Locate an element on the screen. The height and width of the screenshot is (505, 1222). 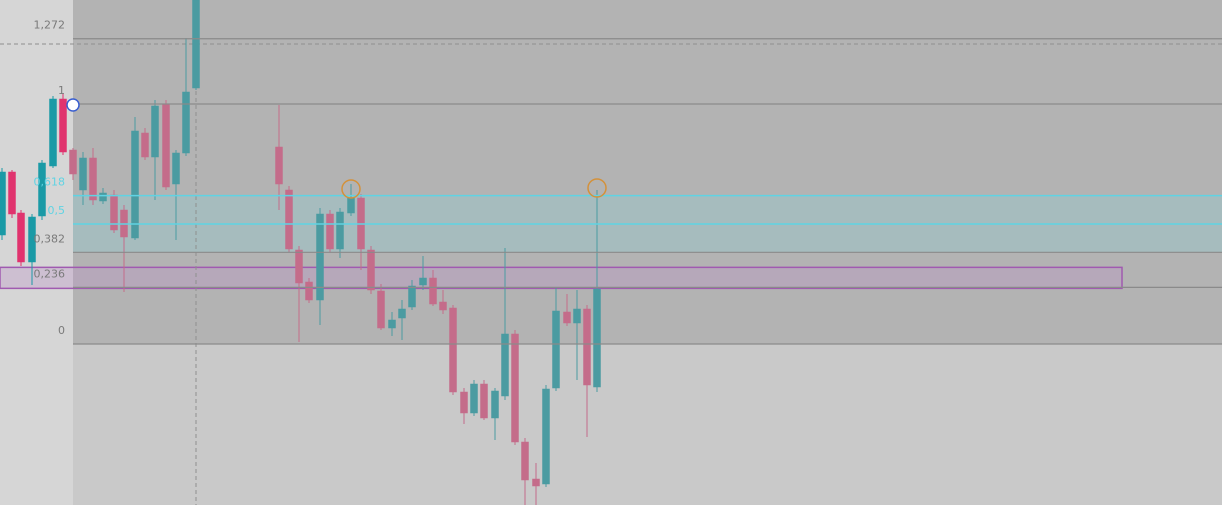
anchor-handle is located at coordinates (73, 105).